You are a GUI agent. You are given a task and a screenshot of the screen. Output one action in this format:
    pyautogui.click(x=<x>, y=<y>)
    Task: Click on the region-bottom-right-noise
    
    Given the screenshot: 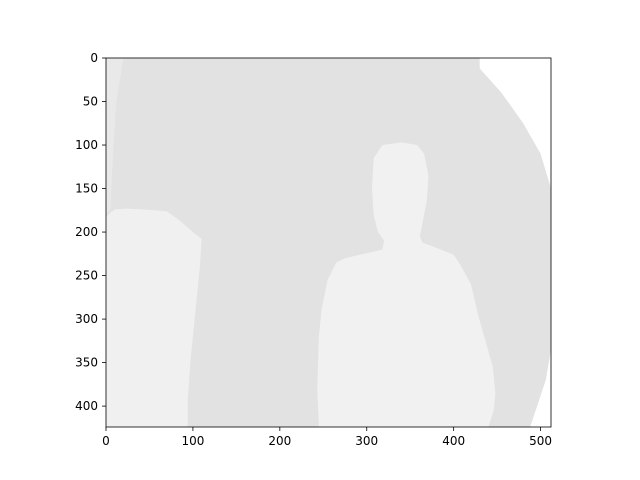 What is the action you would take?
    pyautogui.click(x=540, y=388)
    